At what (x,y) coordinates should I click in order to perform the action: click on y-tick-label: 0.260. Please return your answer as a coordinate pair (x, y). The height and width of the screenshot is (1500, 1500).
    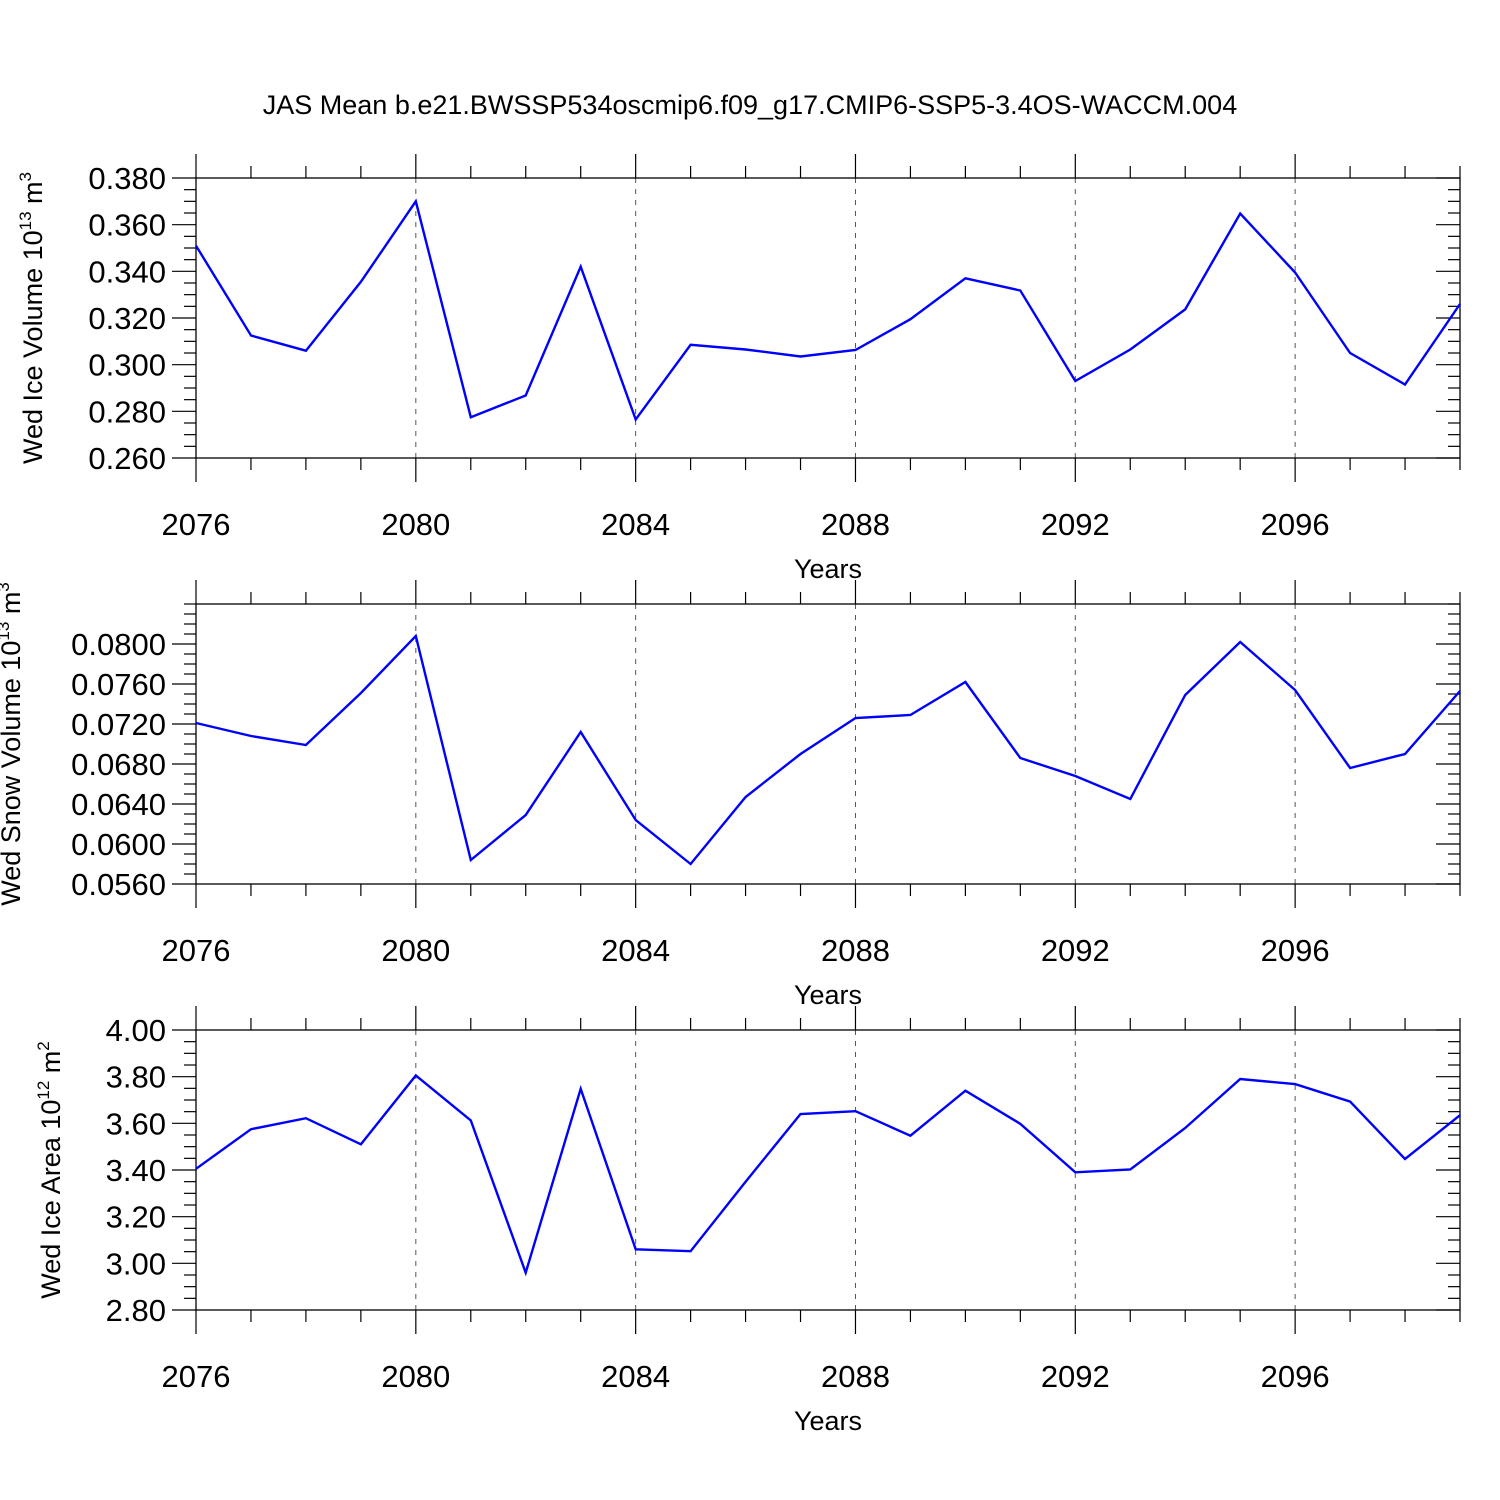
    Looking at the image, I should click on (127, 458).